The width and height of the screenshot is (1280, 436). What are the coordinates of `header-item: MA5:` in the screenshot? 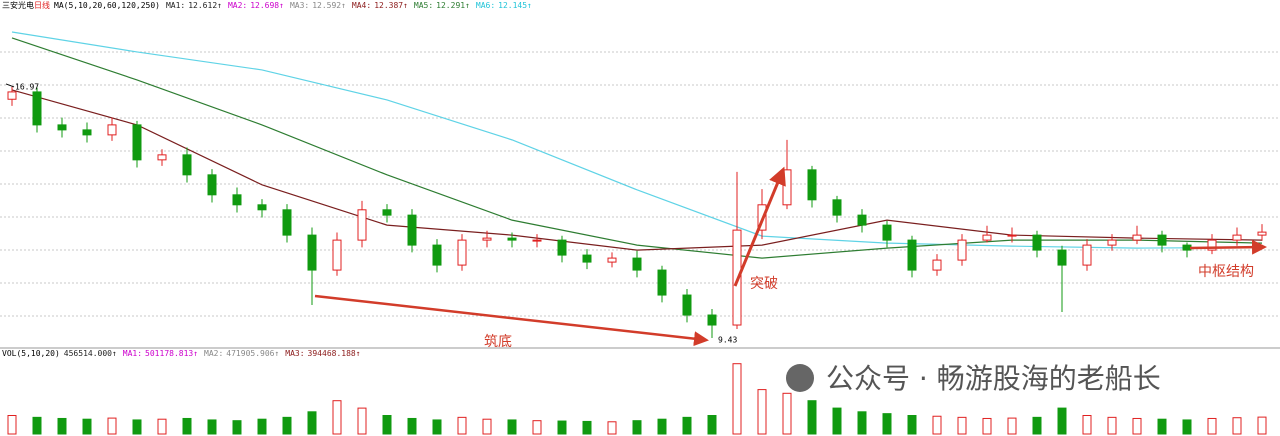 It's located at (423, 5).